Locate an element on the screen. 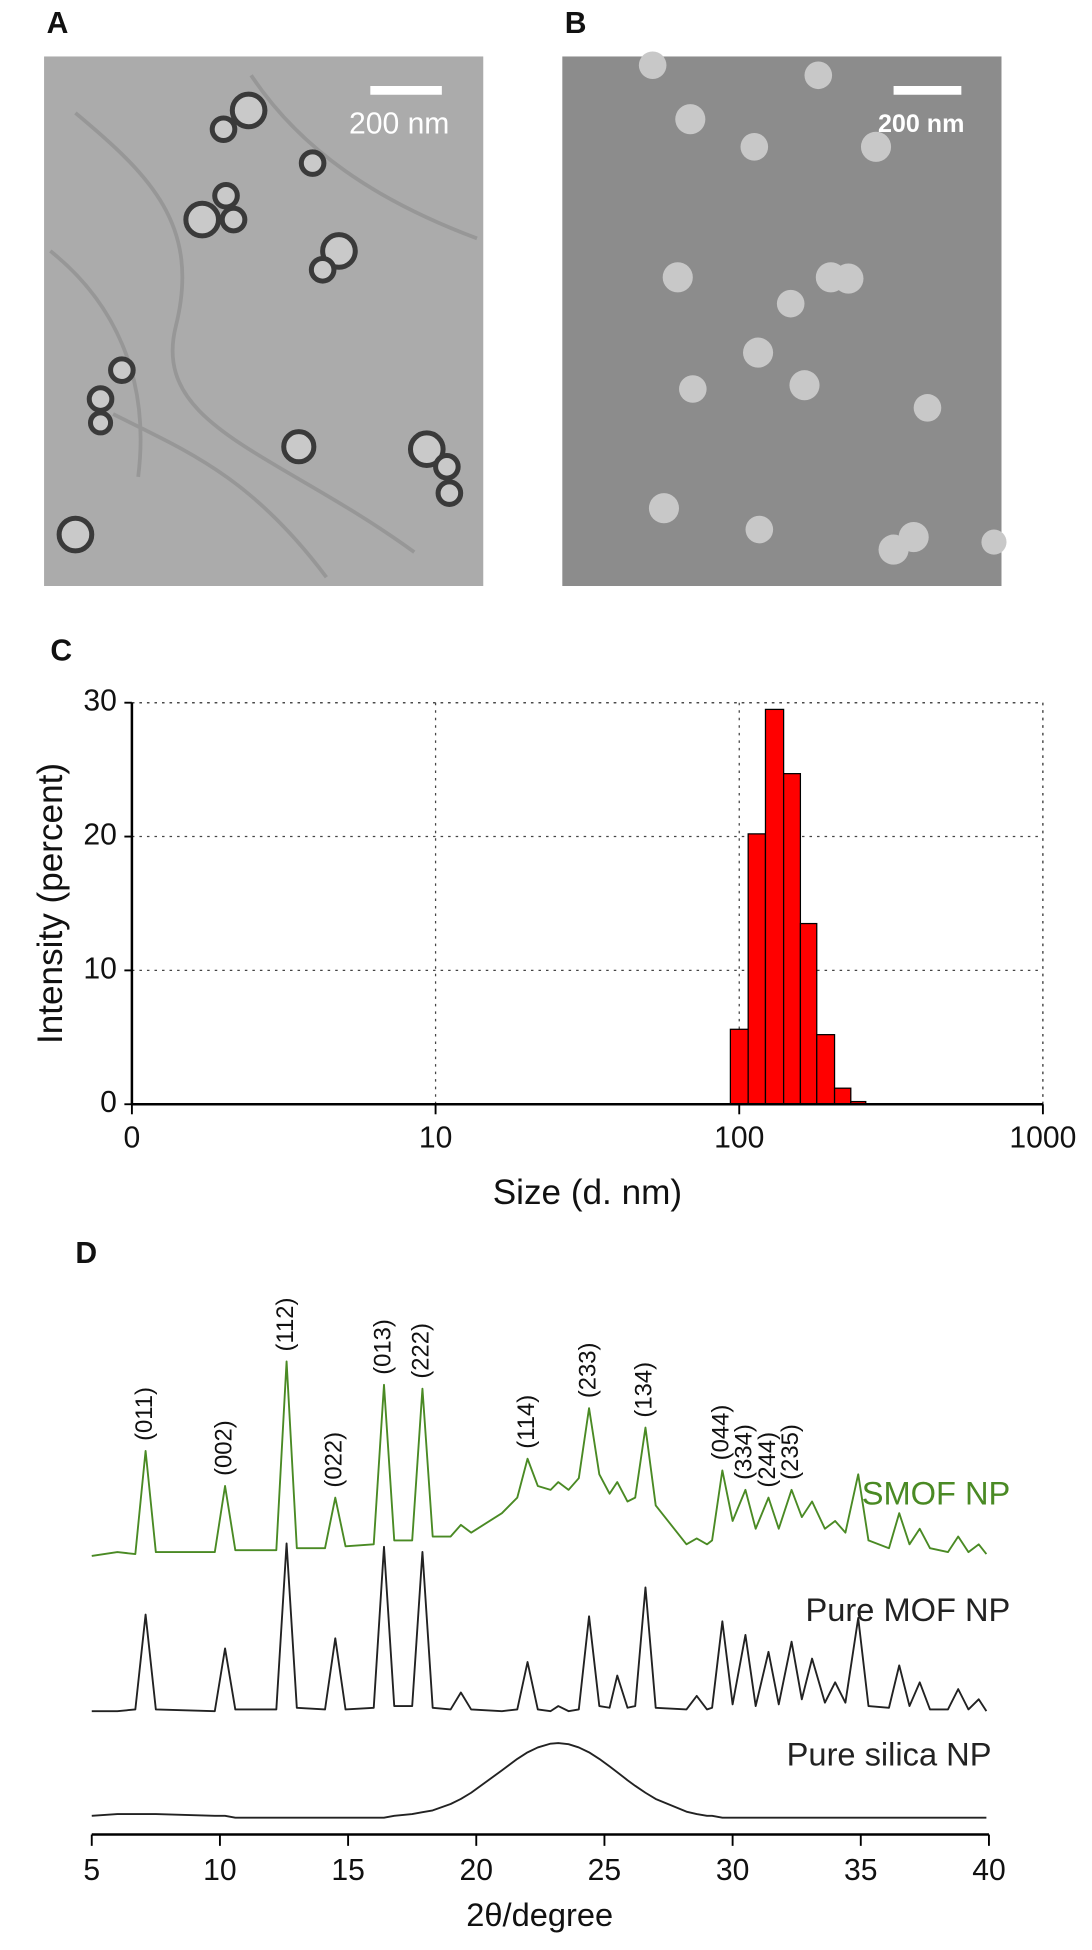 The width and height of the screenshot is (1092, 1950). tem-image is located at coordinates (264, 321).